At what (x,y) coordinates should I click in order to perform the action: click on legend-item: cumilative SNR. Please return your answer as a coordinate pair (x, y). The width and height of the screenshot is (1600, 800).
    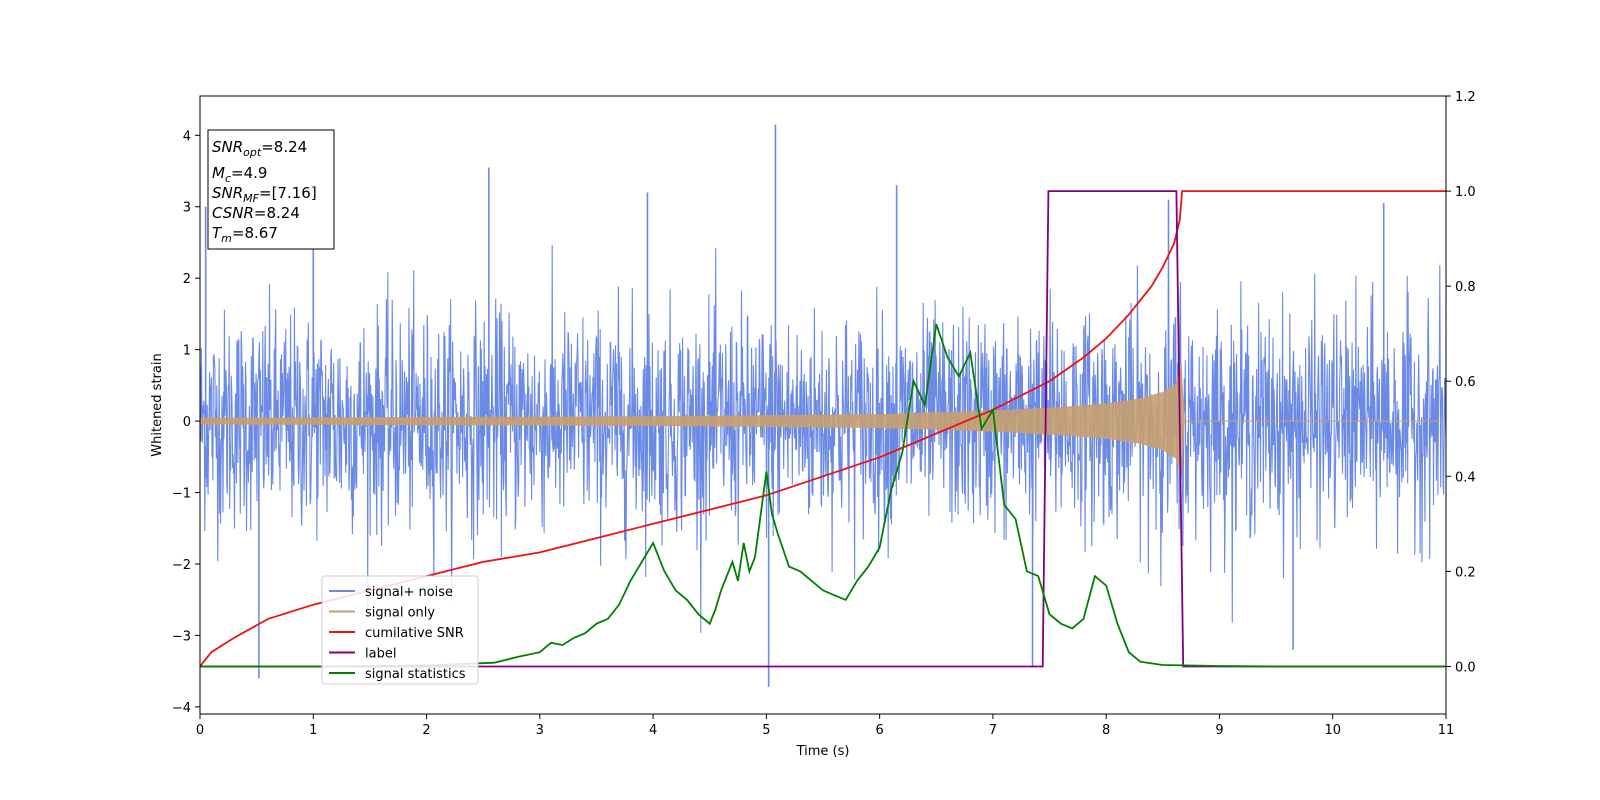
    Looking at the image, I should click on (396, 633).